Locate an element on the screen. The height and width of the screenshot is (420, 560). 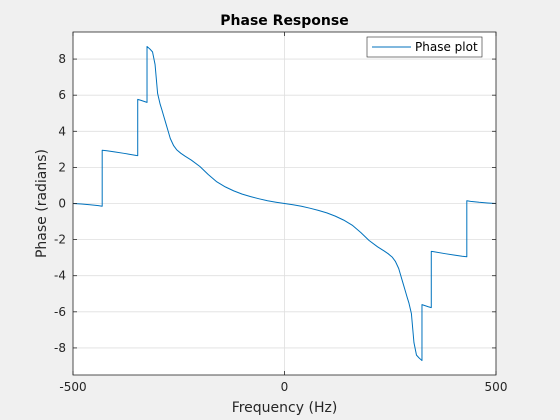
y-tick-label: -6 is located at coordinates (60, 312).